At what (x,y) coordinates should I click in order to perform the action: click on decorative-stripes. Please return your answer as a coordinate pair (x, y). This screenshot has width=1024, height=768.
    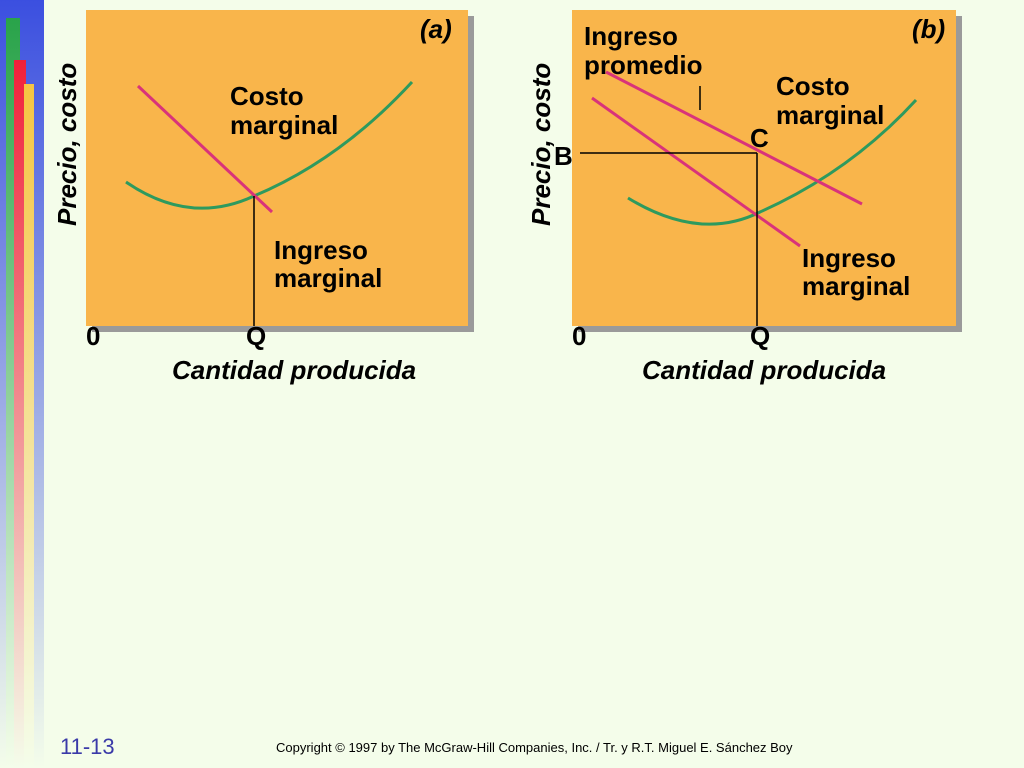
    Looking at the image, I should click on (22, 384).